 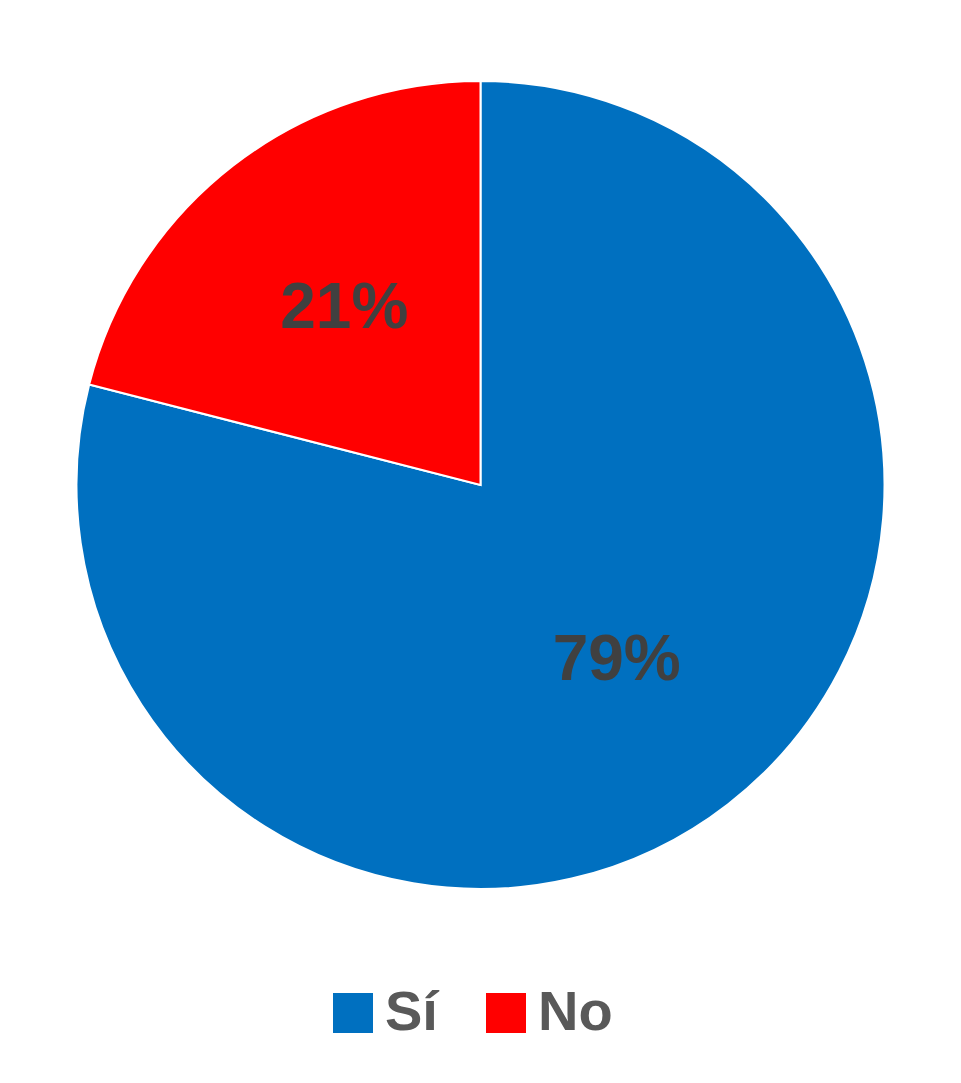 What do you see at coordinates (413, 1010) in the screenshot?
I see `legend-label: Sí` at bounding box center [413, 1010].